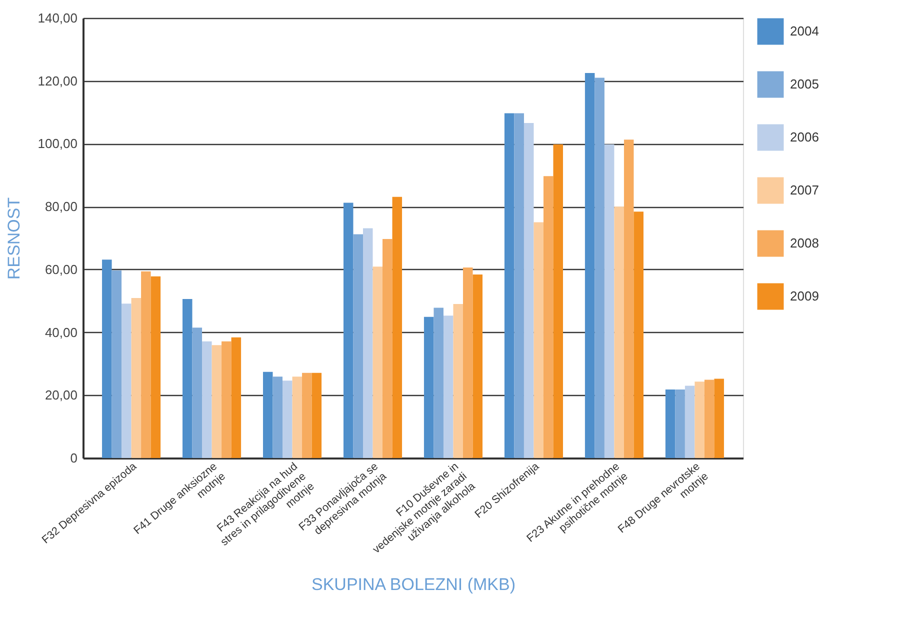  Describe the element at coordinates (58, 144) in the screenshot. I see `y-tick-label: 100,00` at that location.